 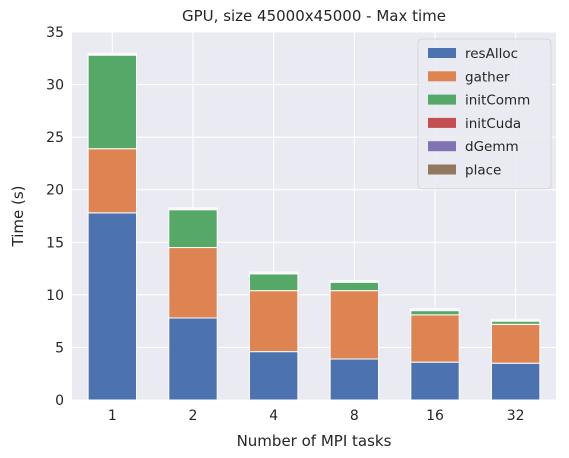 I want to click on y-tick-label: 15, so click(x=55, y=243).